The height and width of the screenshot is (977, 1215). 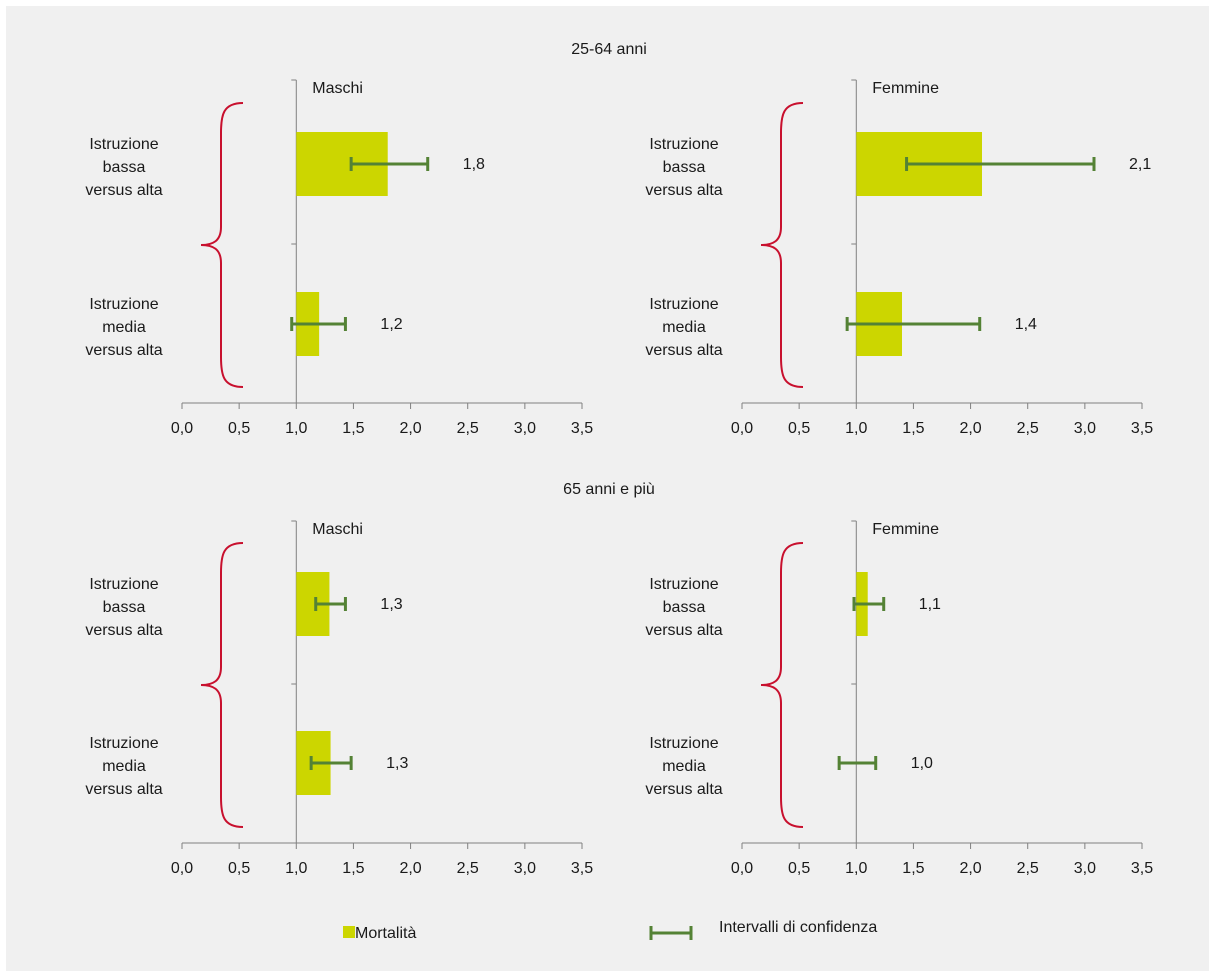 What do you see at coordinates (609, 49) in the screenshot?
I see `section-title-top: 25-64 anni` at bounding box center [609, 49].